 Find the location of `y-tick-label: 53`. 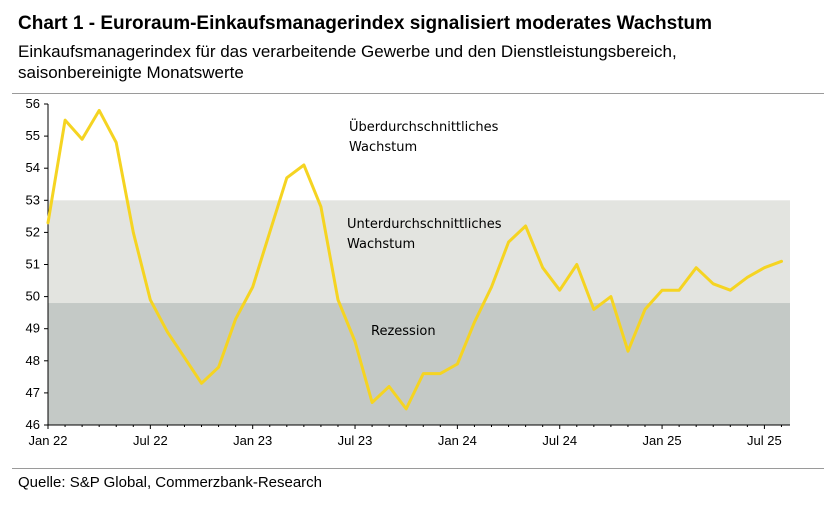

y-tick-label: 53 is located at coordinates (33, 199).